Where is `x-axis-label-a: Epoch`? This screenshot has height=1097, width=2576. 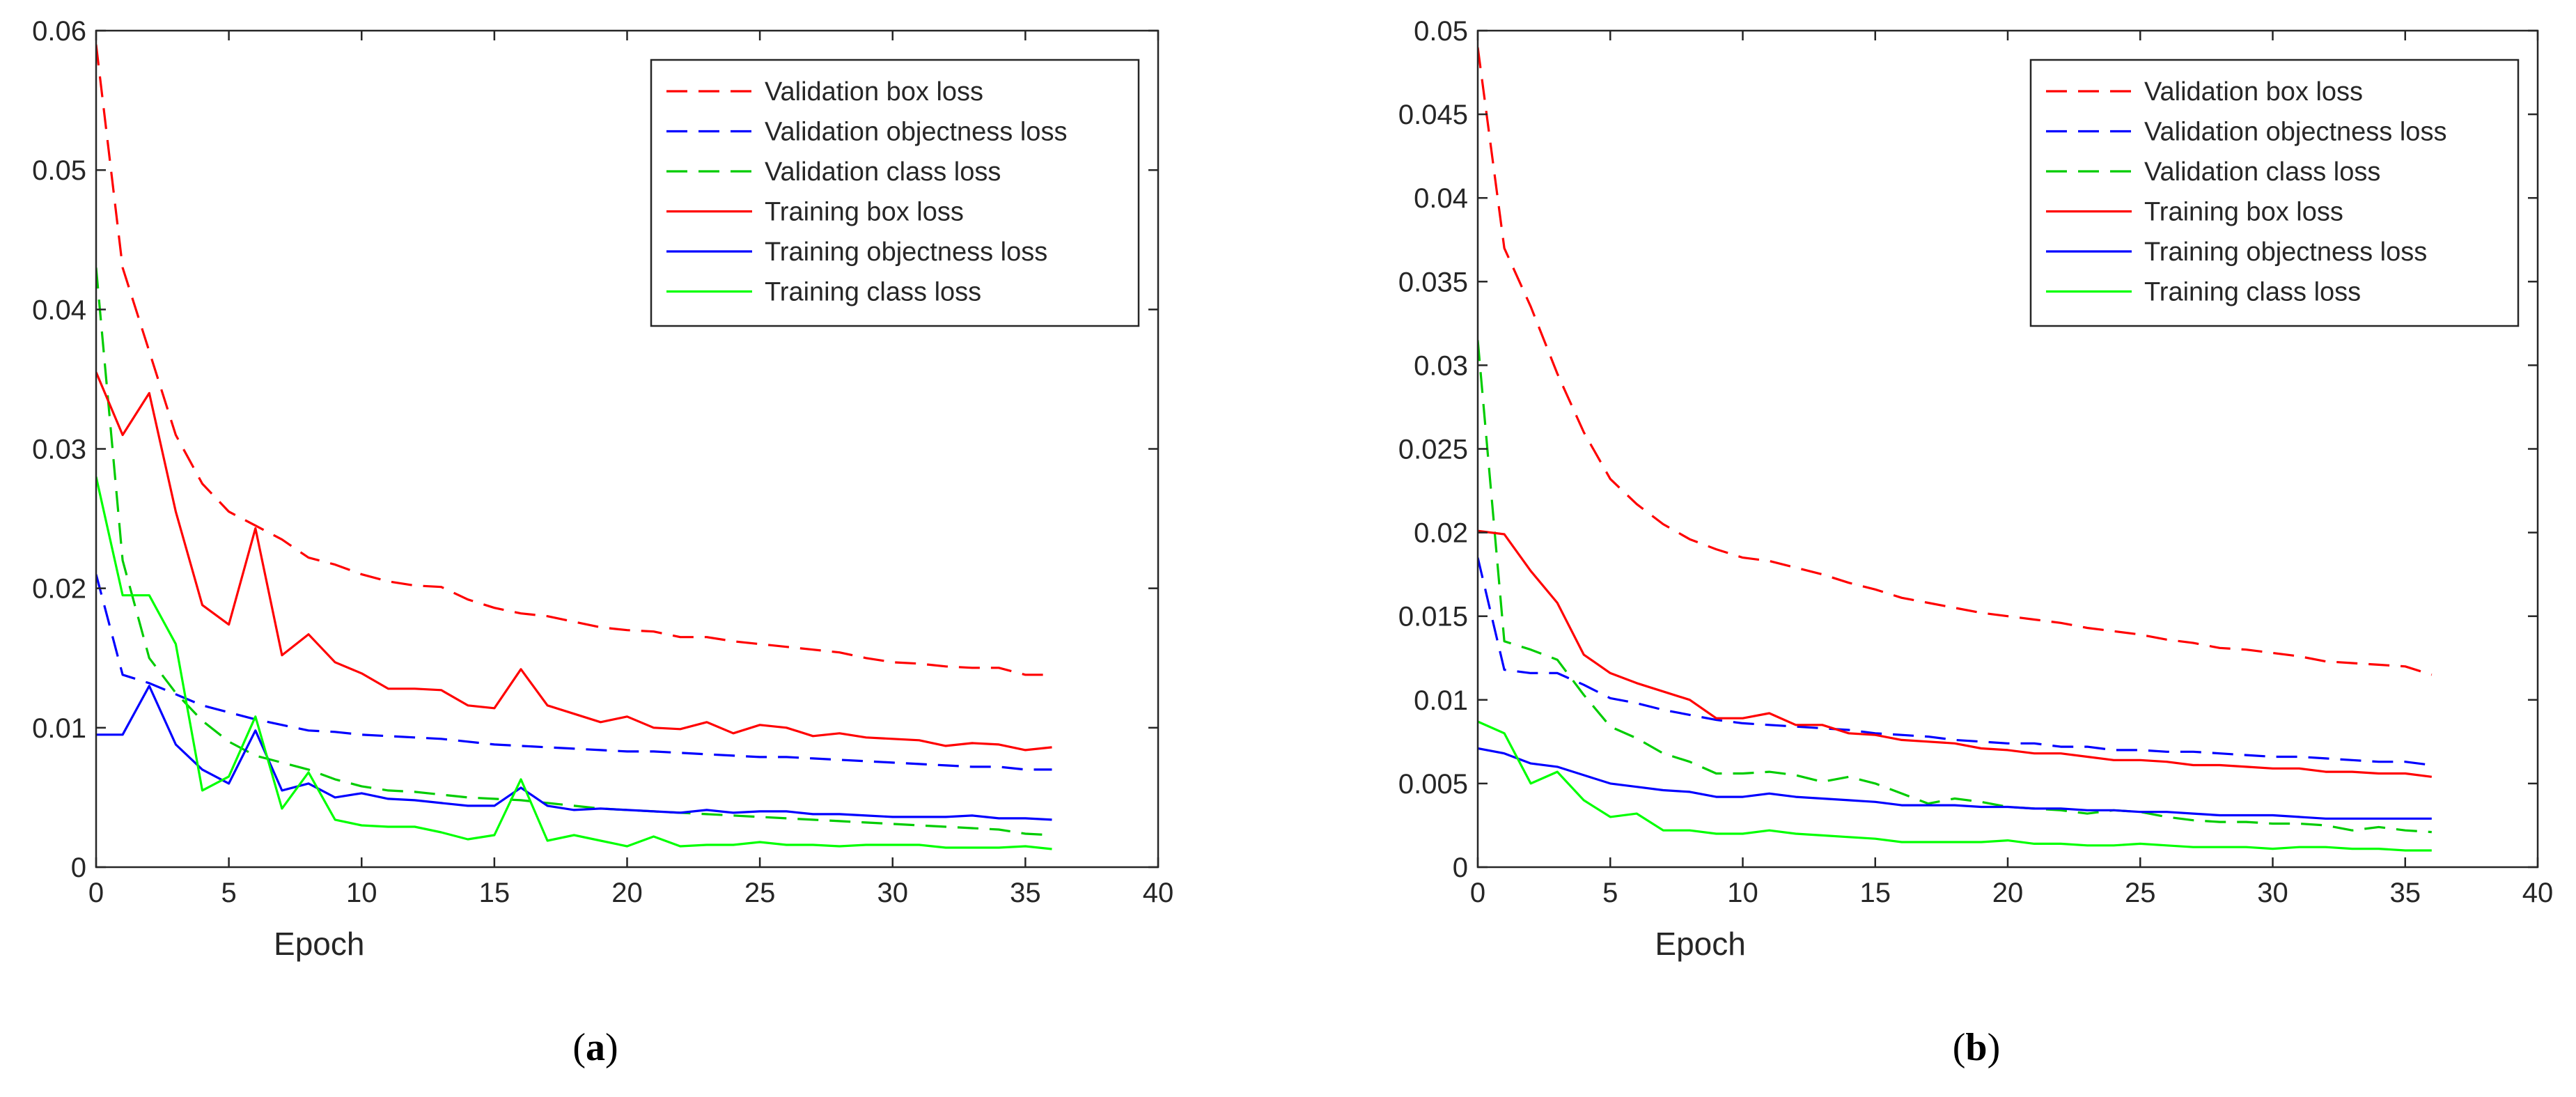
x-axis-label-a: Epoch is located at coordinates (319, 944).